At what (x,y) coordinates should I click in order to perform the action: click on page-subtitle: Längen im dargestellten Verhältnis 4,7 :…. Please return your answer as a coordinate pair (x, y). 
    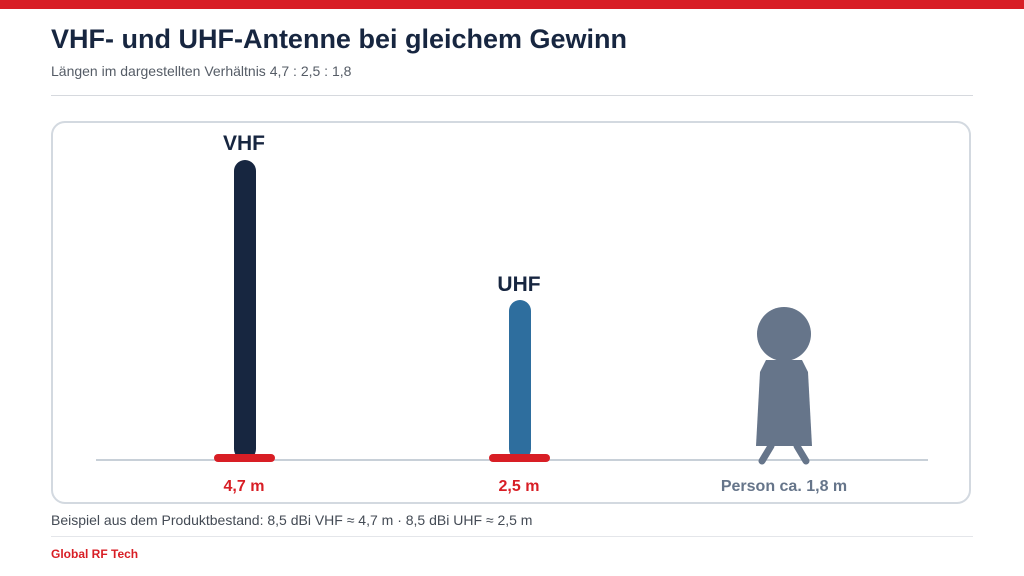
    Looking at the image, I should click on (201, 71).